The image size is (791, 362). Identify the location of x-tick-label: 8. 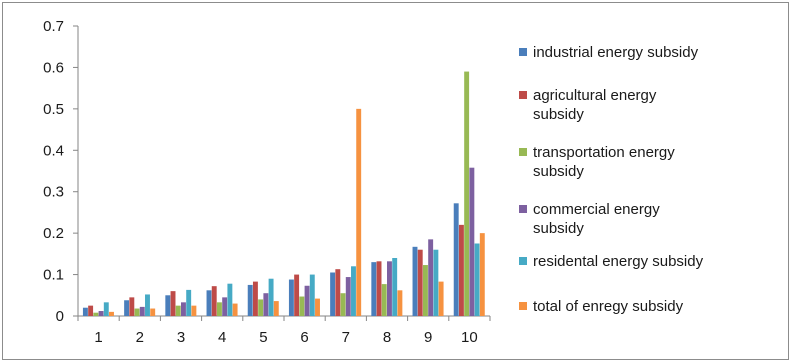
(387, 337).